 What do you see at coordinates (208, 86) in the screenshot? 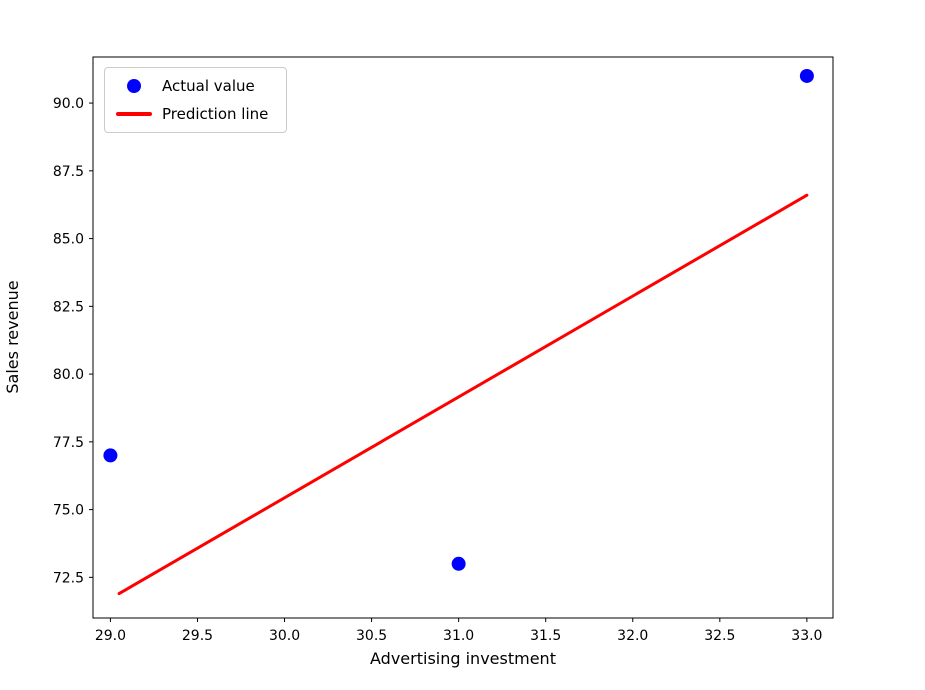
I see `legend-label-actual-value: Actual value` at bounding box center [208, 86].